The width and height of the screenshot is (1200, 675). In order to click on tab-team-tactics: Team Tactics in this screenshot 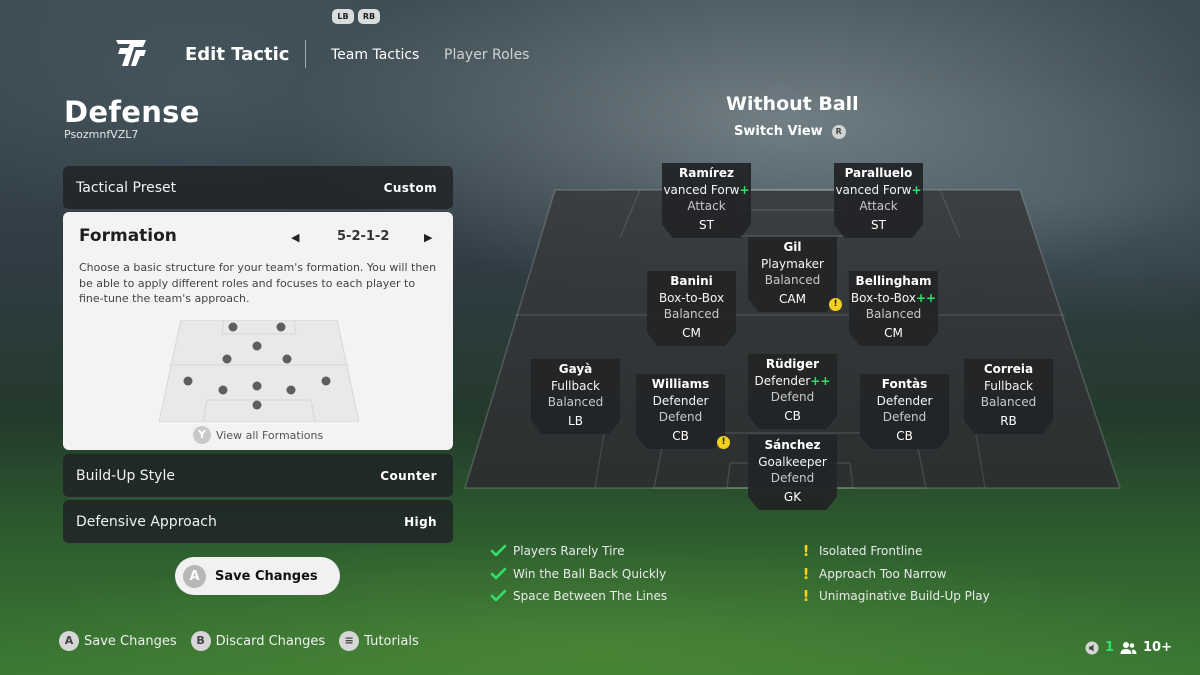, I will do `click(375, 55)`.